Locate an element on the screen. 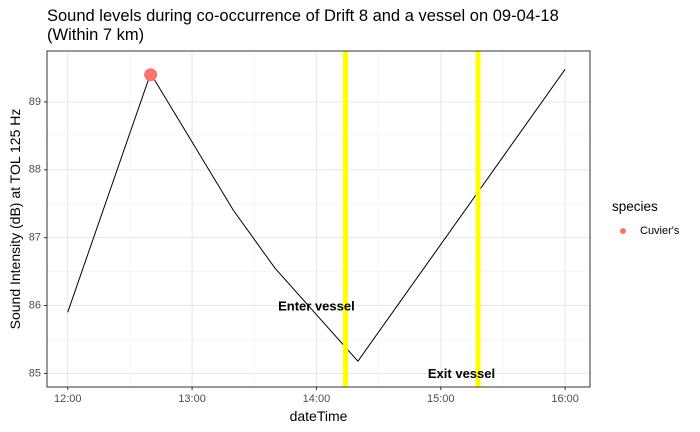 This screenshot has height=432, width=700. y-tick-label: 86 is located at coordinates (35, 305).